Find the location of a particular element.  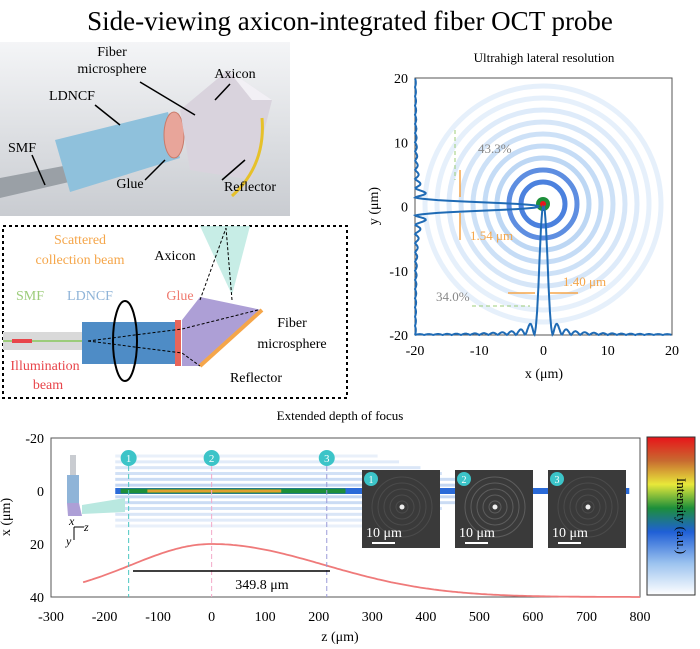

depth-xtick: 400 is located at coordinates (425, 617).